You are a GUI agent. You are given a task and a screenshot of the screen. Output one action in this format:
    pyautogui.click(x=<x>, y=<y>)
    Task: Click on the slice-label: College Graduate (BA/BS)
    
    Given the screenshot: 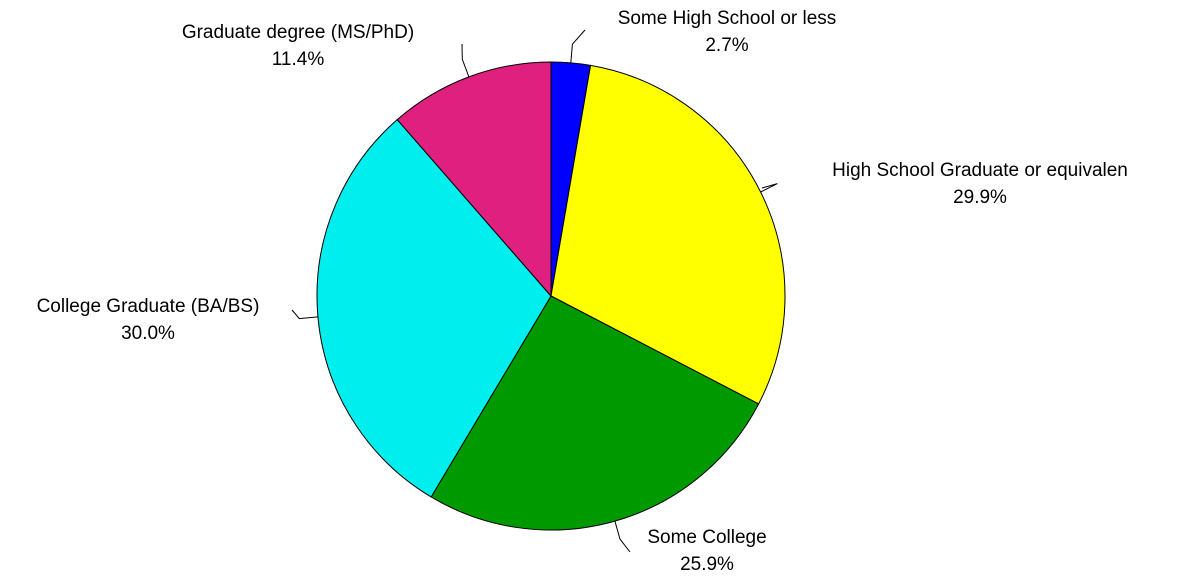 What is the action you would take?
    pyautogui.click(x=148, y=306)
    